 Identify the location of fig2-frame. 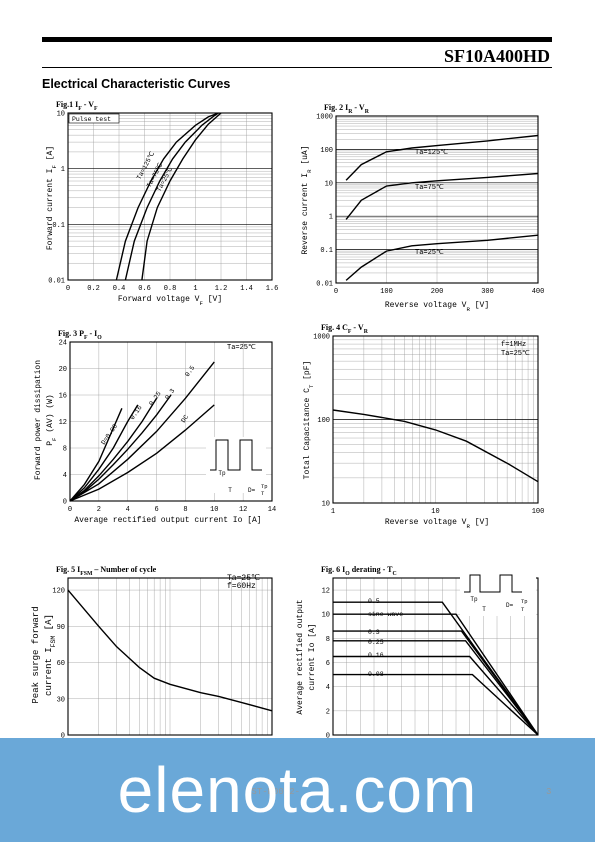
(437, 199).